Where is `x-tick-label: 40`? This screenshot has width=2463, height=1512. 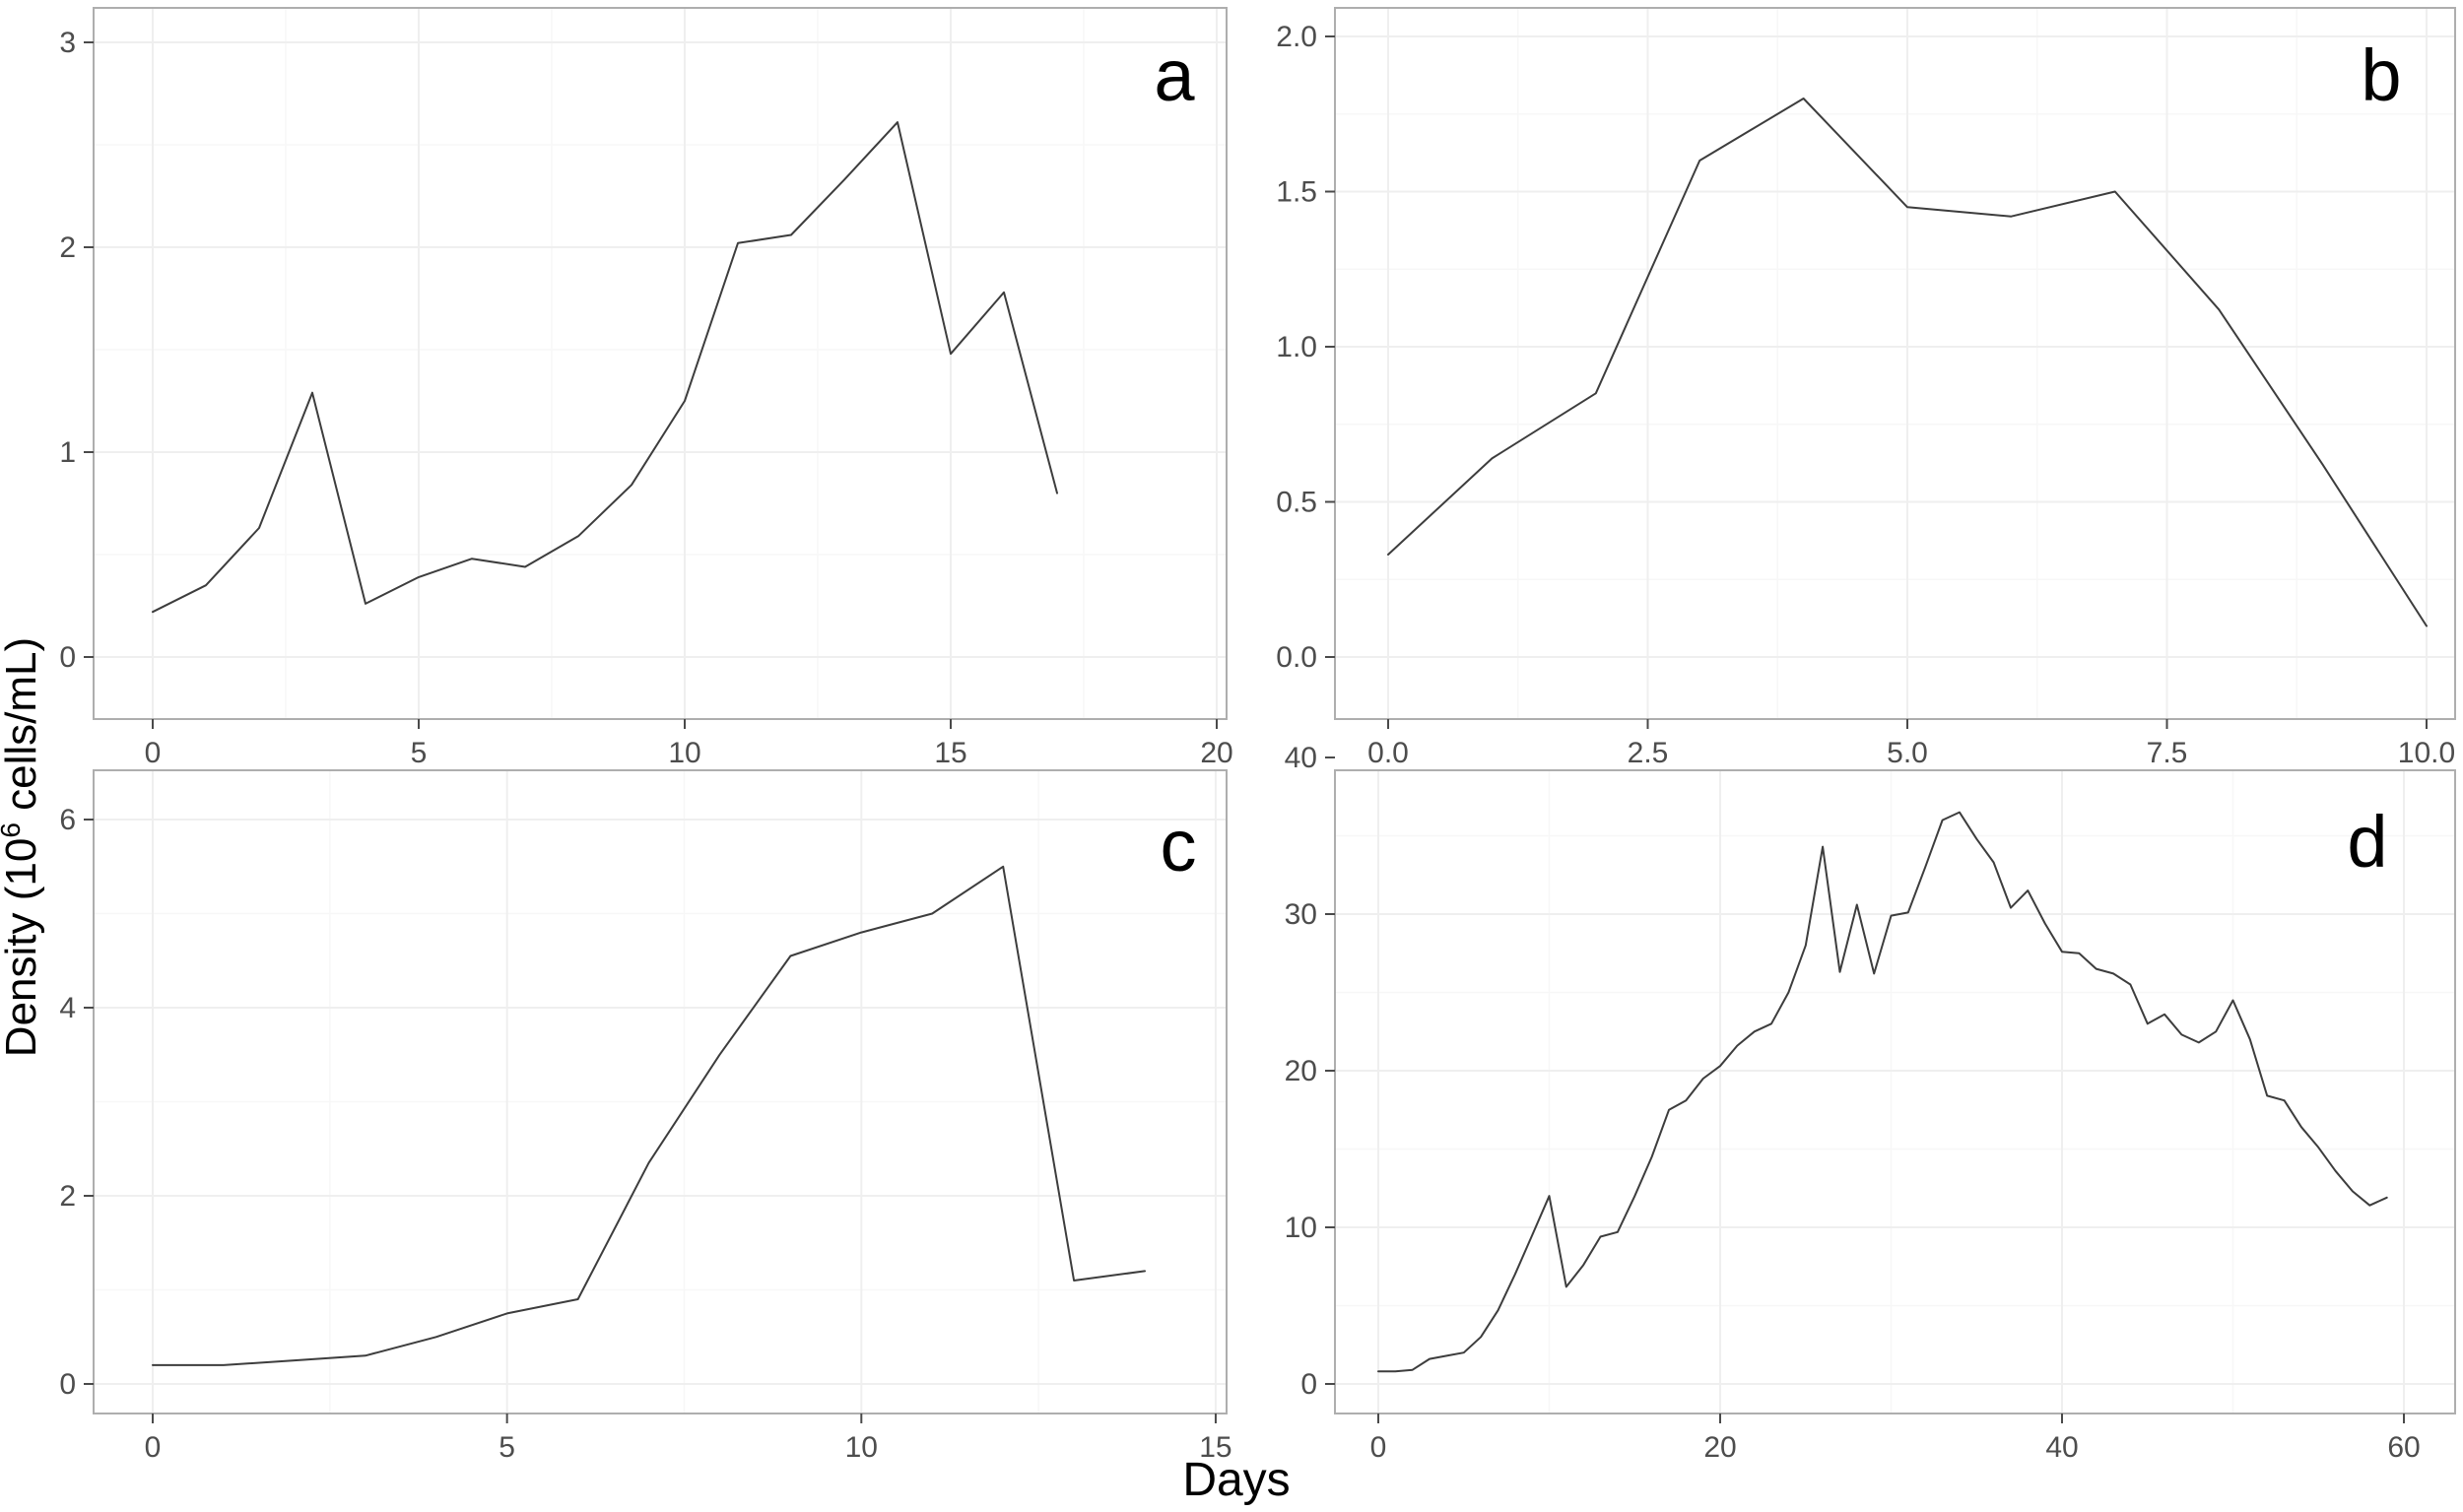
x-tick-label: 40 is located at coordinates (2061, 1447).